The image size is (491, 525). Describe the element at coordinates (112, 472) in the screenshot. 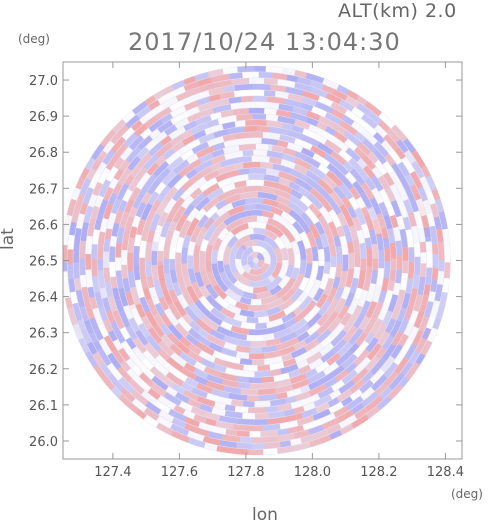

I see `x-tick-label: 127.4` at that location.